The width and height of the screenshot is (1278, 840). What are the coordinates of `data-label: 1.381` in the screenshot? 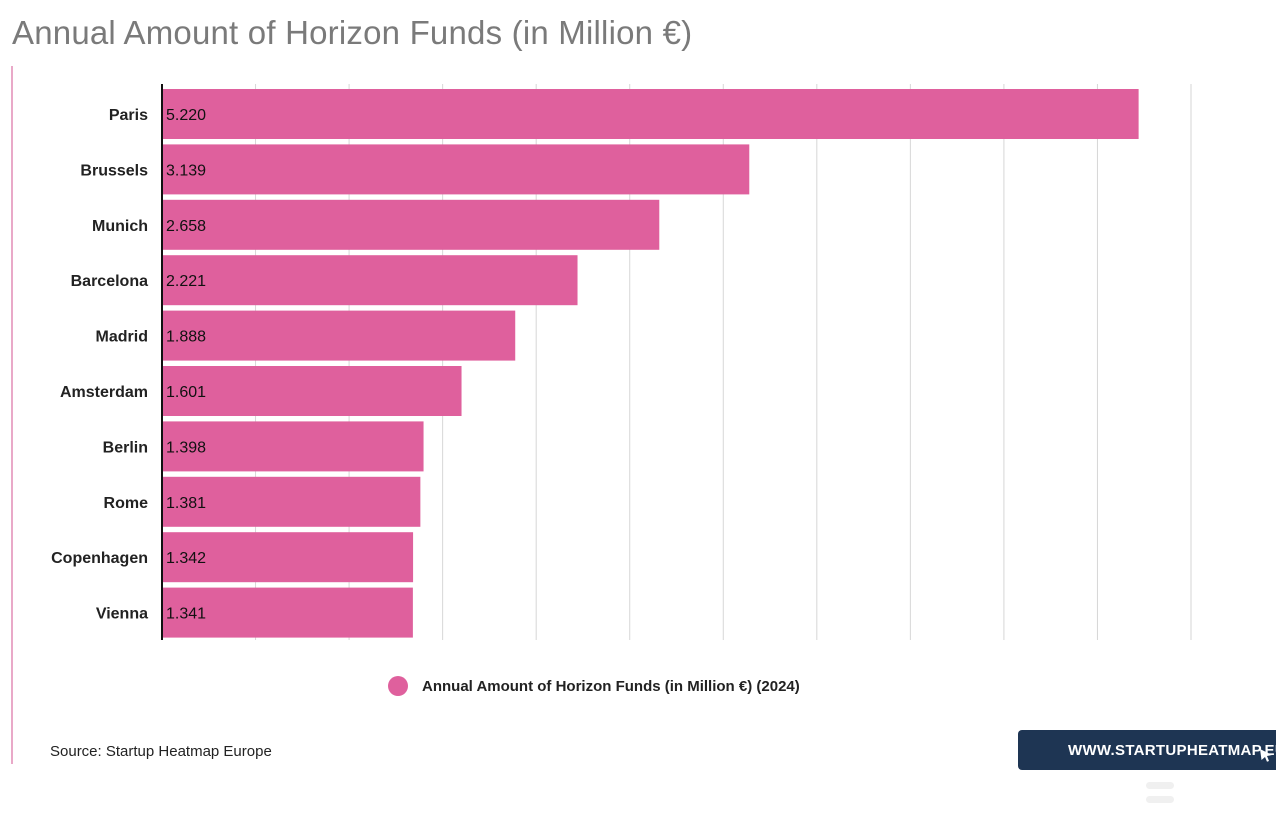 It's located at (186, 503).